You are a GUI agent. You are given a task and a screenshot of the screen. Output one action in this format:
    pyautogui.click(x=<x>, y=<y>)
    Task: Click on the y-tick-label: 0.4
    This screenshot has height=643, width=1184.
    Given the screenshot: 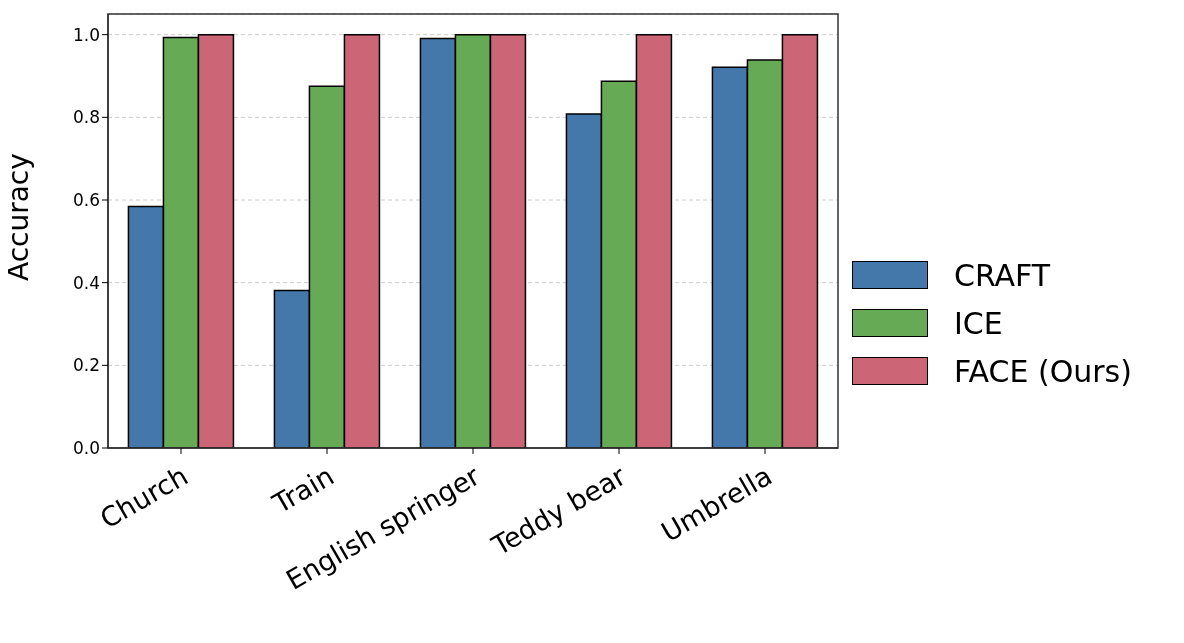 What is the action you would take?
    pyautogui.click(x=86, y=282)
    